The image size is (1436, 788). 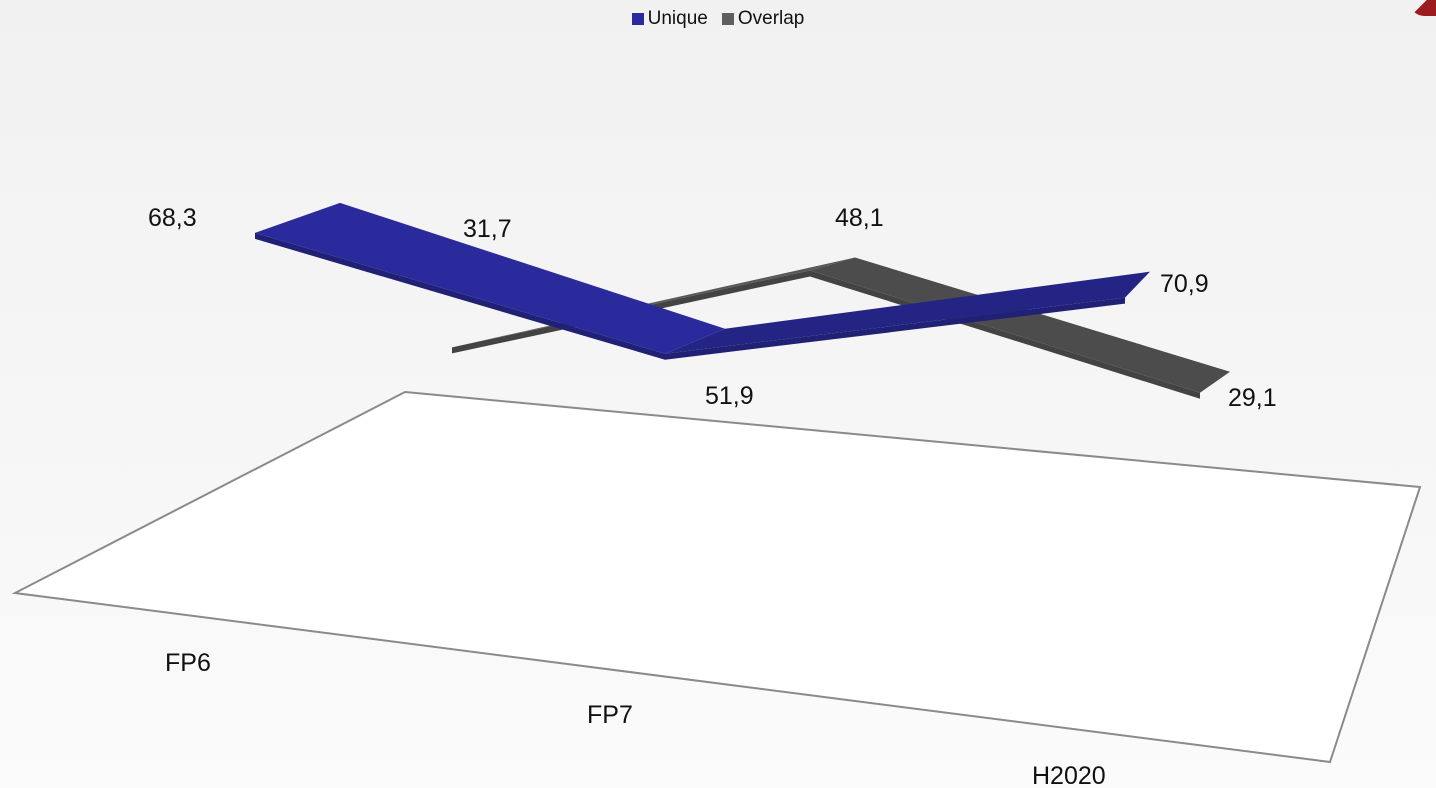 What do you see at coordinates (727, 19) in the screenshot?
I see `legend-swatch-overlap` at bounding box center [727, 19].